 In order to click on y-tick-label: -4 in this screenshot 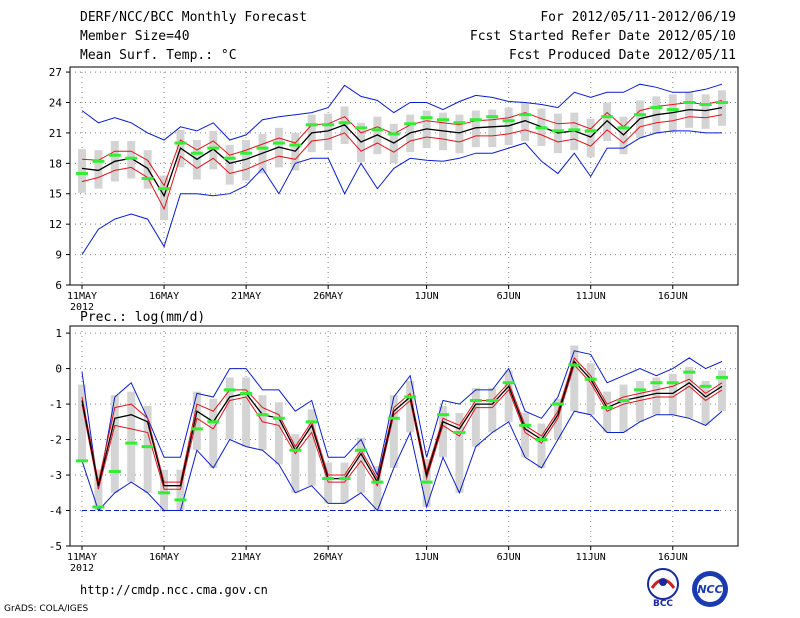, I will do `click(56, 511)`.